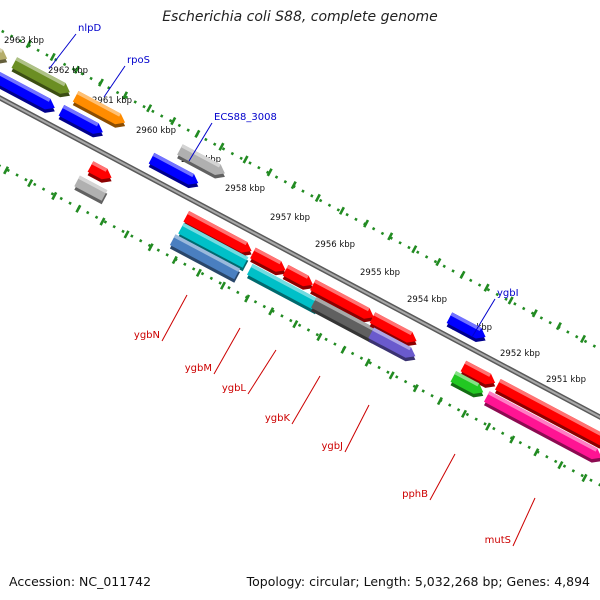 This screenshot has height=600, width=600. What do you see at coordinates (138, 60) in the screenshot?
I see `gene-label-rpoS: rpoS` at bounding box center [138, 60].